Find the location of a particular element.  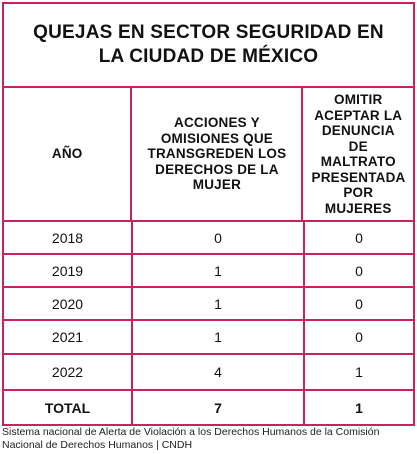

year-cell: 2021 is located at coordinates (68, 337).